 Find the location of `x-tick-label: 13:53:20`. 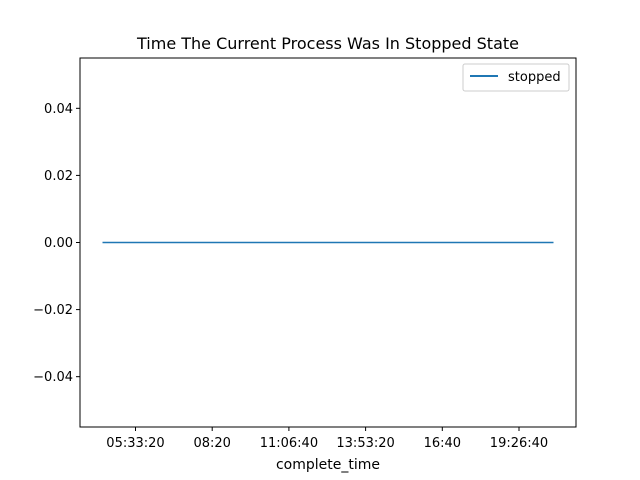

x-tick-label: 13:53:20 is located at coordinates (365, 443).